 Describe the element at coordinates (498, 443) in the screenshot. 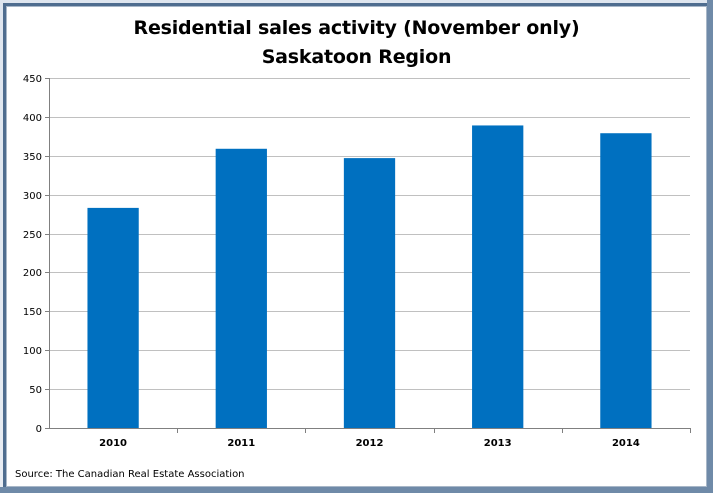

I see `x-tick-label: 2013` at that location.